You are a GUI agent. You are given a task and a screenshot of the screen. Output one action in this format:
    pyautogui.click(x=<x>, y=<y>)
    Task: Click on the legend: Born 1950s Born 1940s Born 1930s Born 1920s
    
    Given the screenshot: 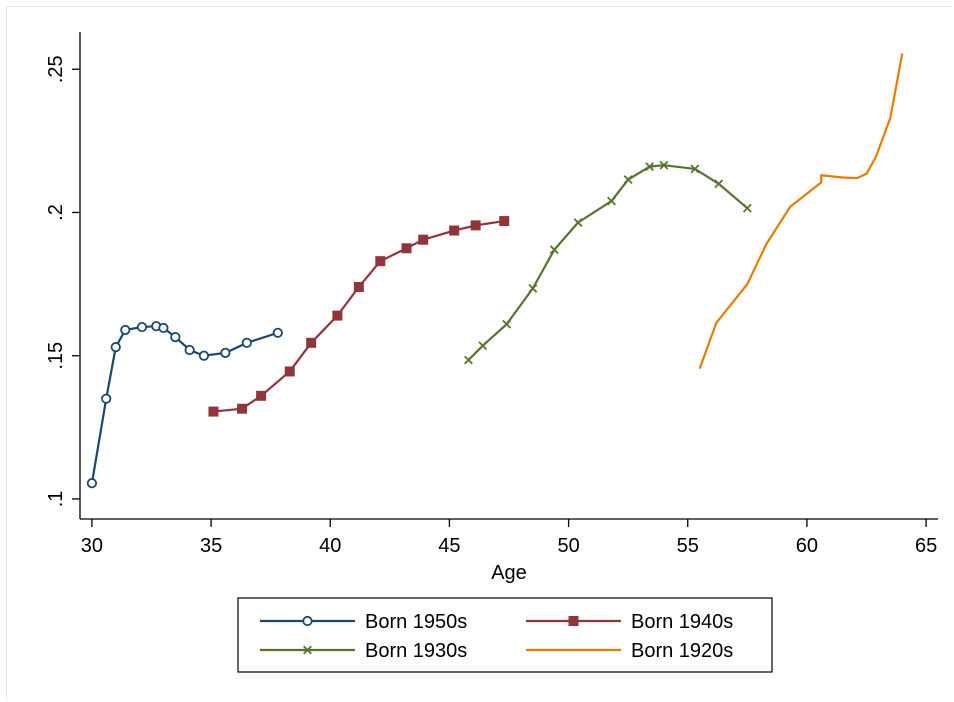 What is the action you would take?
    pyautogui.click(x=505, y=635)
    